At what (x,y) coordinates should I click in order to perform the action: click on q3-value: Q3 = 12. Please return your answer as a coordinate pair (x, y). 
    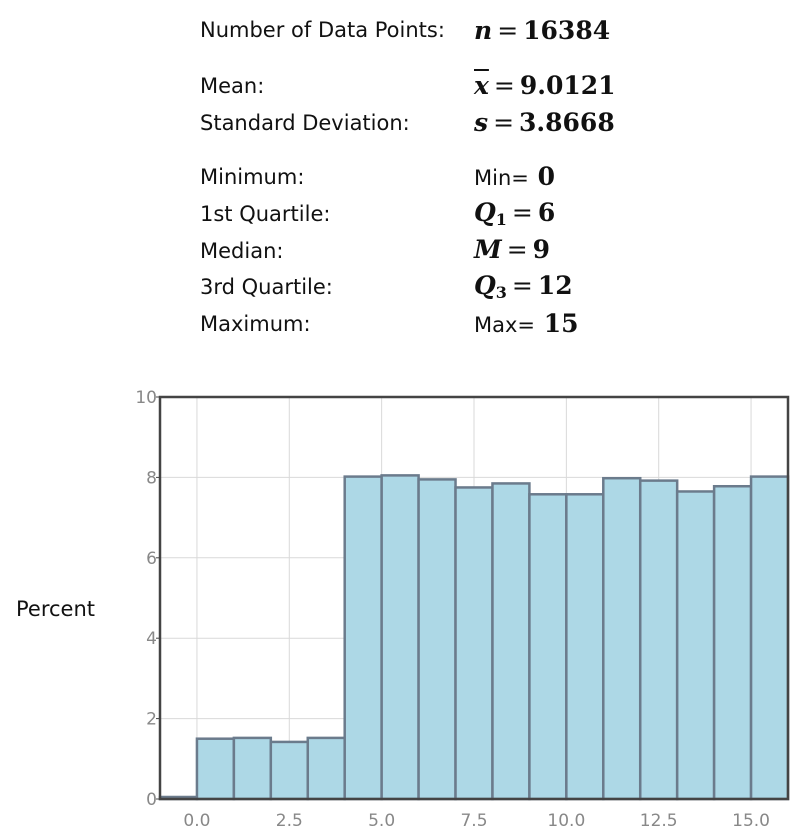
    Looking at the image, I should click on (523, 287).